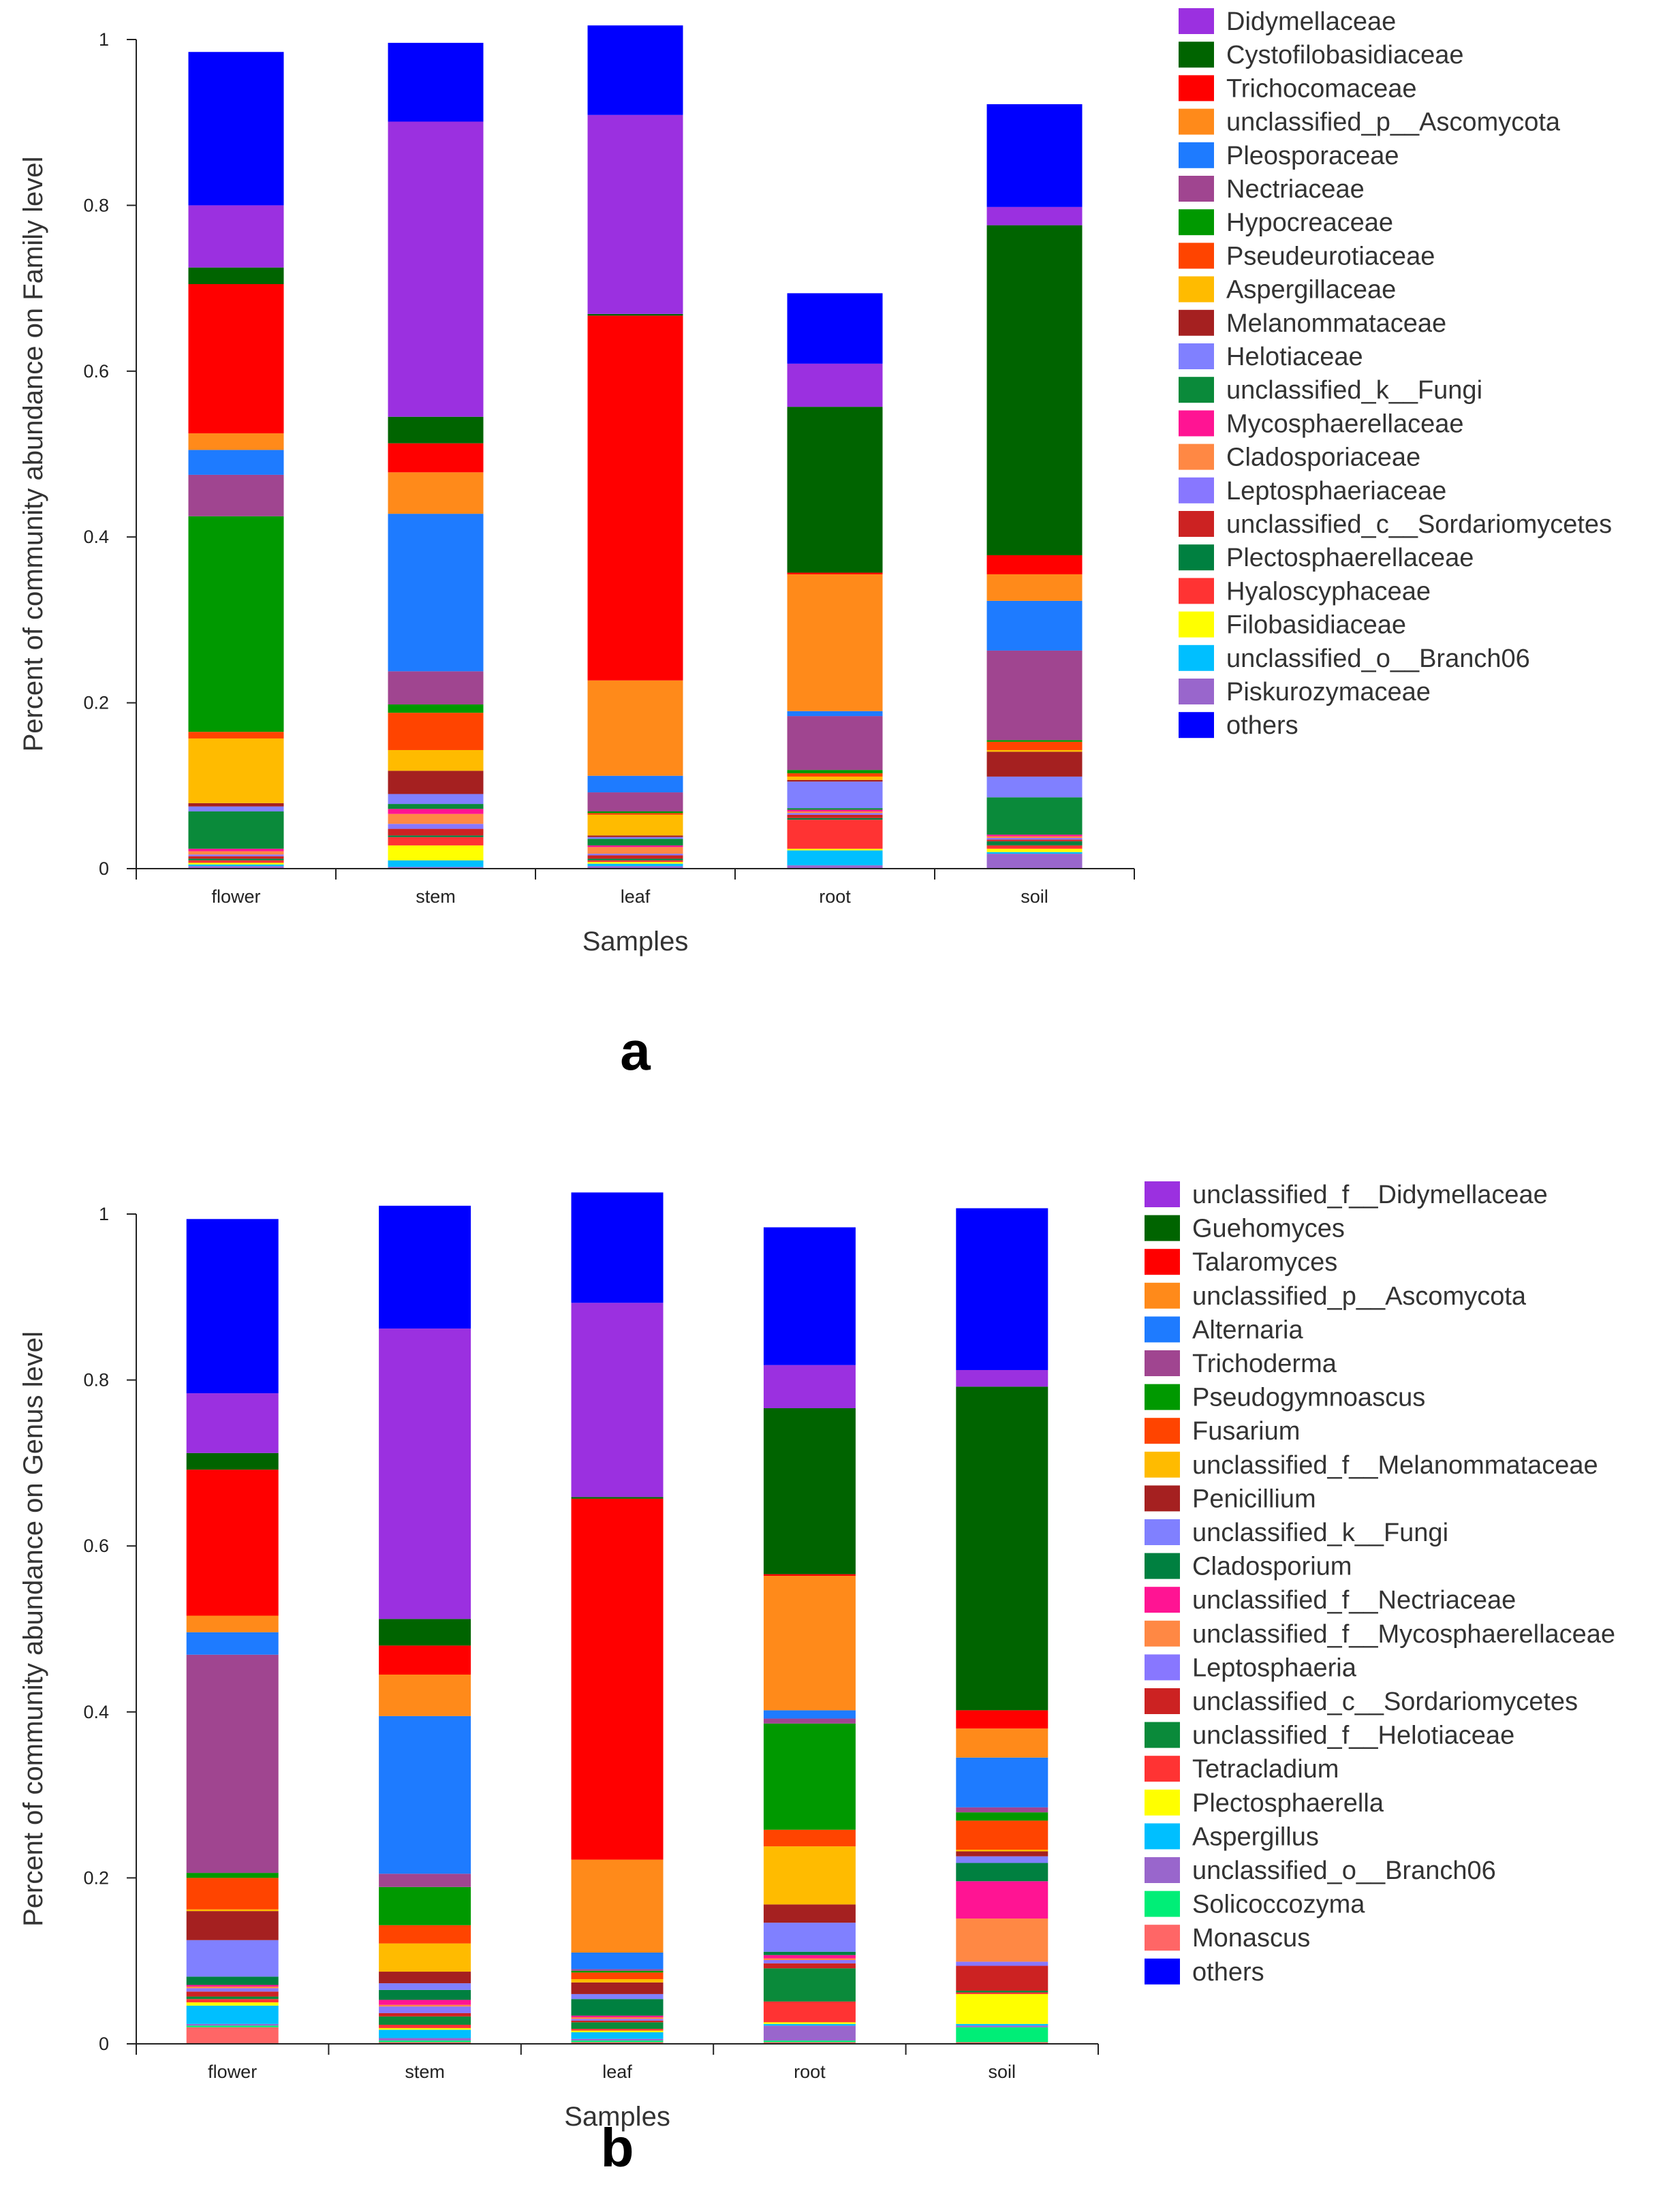 The height and width of the screenshot is (2191, 1680). I want to click on bar-segment-soil-others, so click(1034, 155).